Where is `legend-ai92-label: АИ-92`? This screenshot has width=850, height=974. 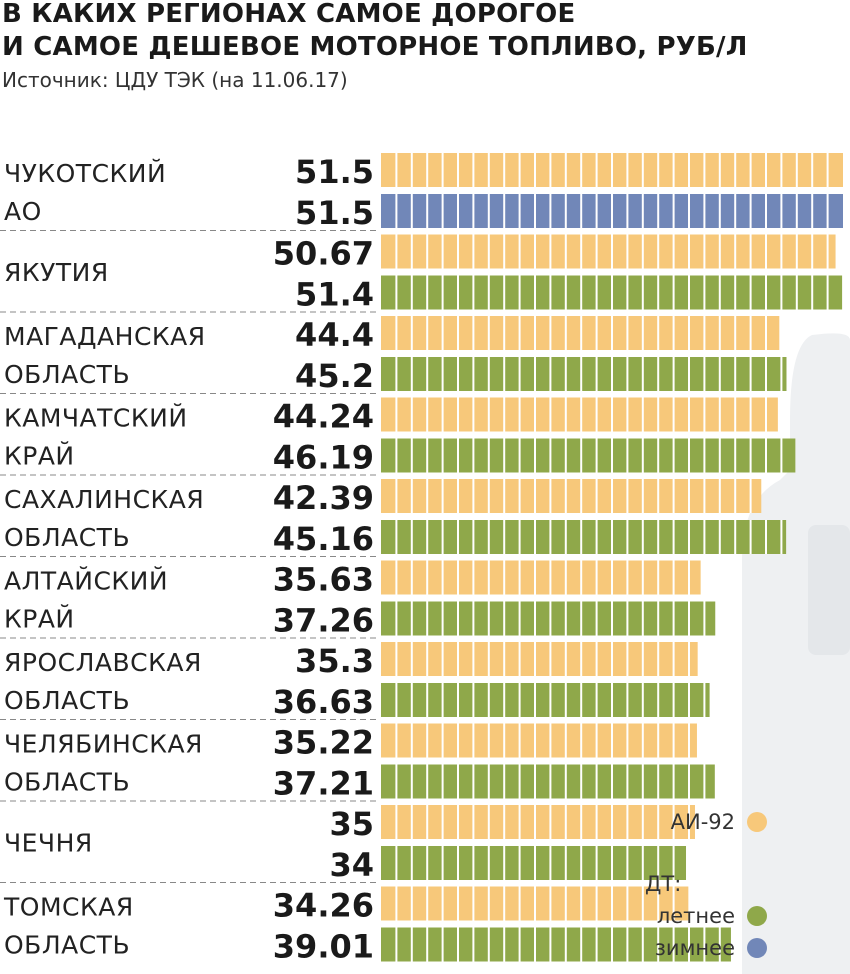 legend-ai92-label: АИ-92 is located at coordinates (703, 822).